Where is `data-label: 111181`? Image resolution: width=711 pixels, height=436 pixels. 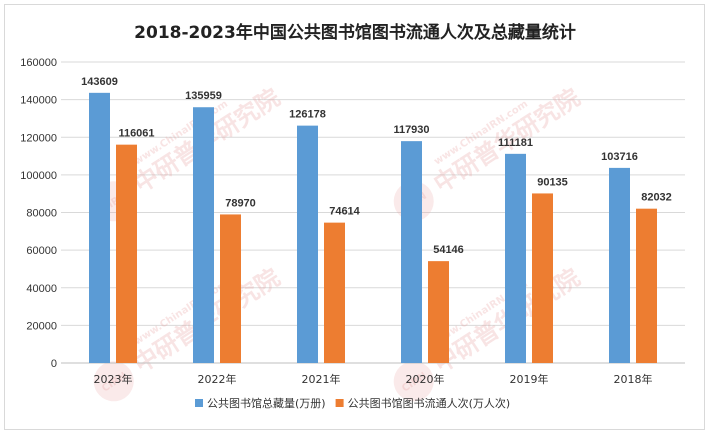
data-label: 111181 is located at coordinates (515, 143).